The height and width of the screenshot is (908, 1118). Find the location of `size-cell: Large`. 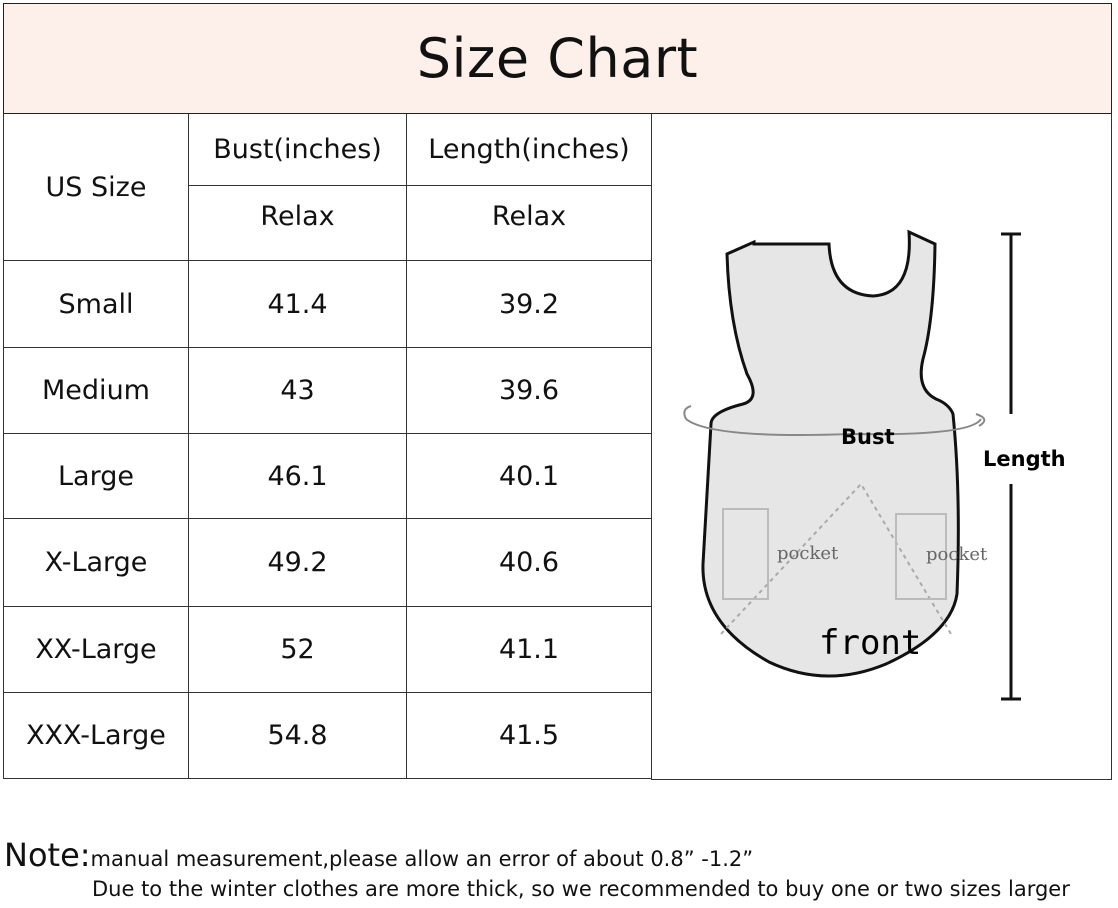

size-cell: Large is located at coordinates (96, 476).